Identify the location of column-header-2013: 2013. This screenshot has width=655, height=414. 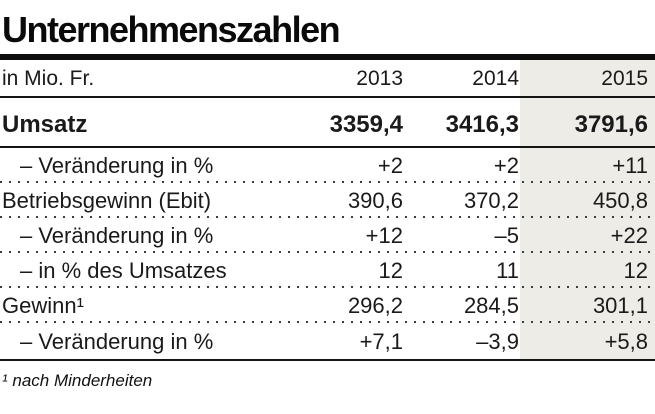
(379, 78).